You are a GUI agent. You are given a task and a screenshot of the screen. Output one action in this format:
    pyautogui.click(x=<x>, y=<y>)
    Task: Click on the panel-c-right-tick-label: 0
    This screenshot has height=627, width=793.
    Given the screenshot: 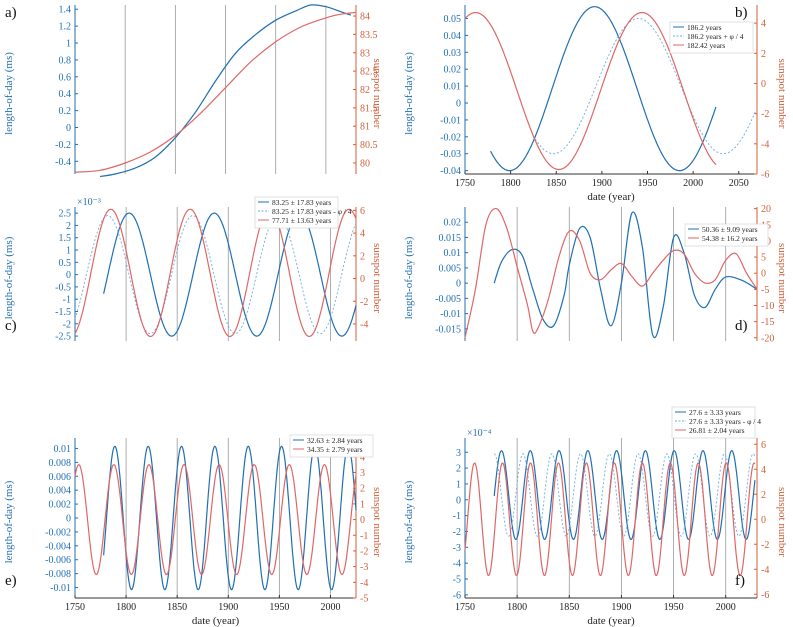 What is the action you would take?
    pyautogui.click(x=362, y=279)
    